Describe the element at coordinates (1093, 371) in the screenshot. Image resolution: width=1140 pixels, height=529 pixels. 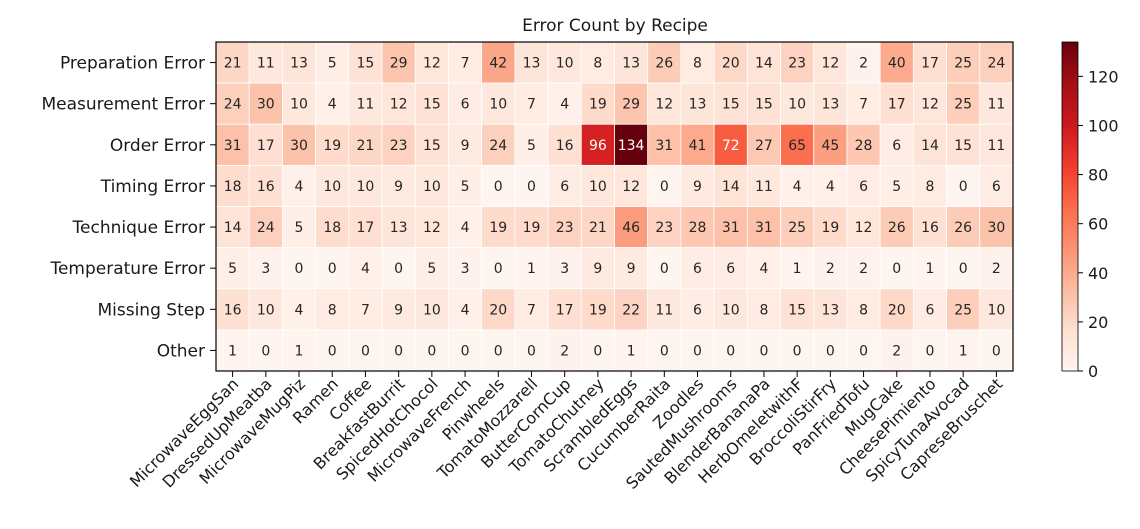
I see `colorbar-tick-label: 0` at that location.